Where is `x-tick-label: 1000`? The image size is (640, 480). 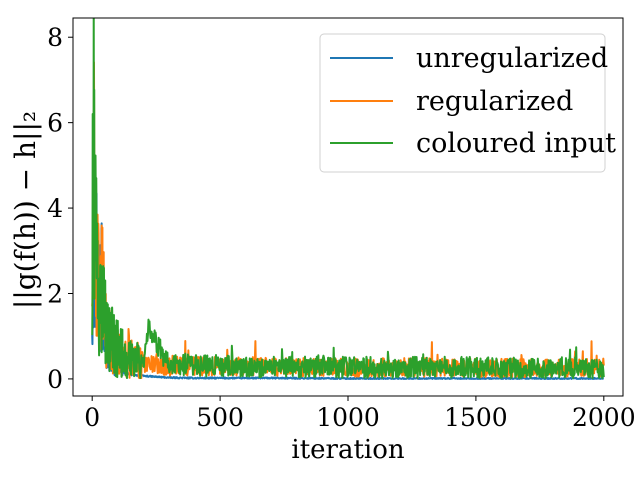 x-tick-label: 1000 is located at coordinates (348, 417).